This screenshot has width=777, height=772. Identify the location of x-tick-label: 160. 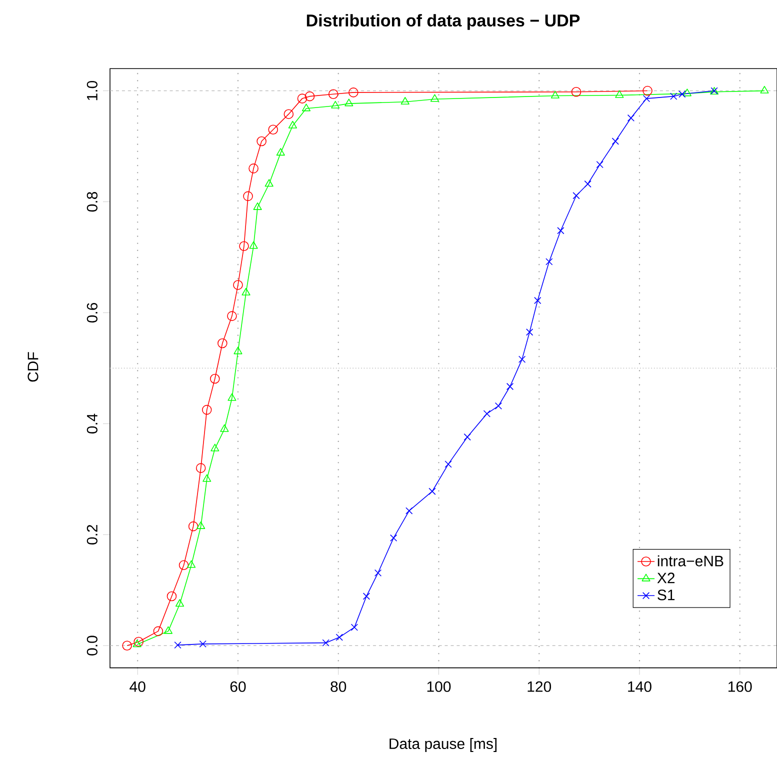
(740, 686).